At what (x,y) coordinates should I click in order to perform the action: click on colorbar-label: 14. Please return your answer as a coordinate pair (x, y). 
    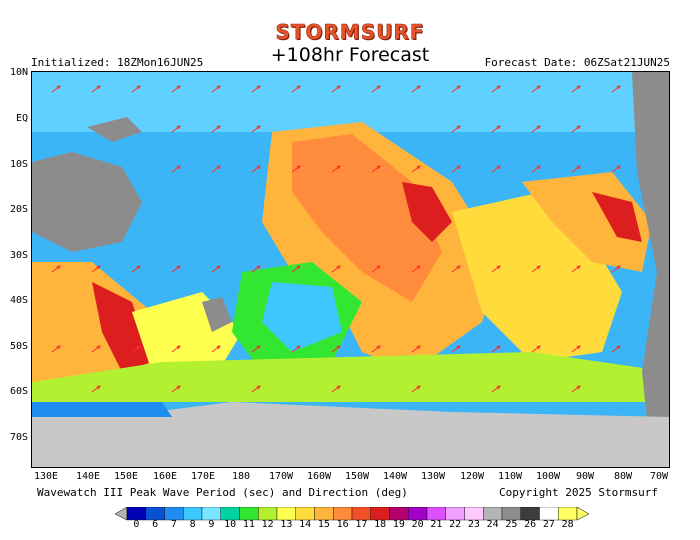
    Looking at the image, I should click on (305, 524).